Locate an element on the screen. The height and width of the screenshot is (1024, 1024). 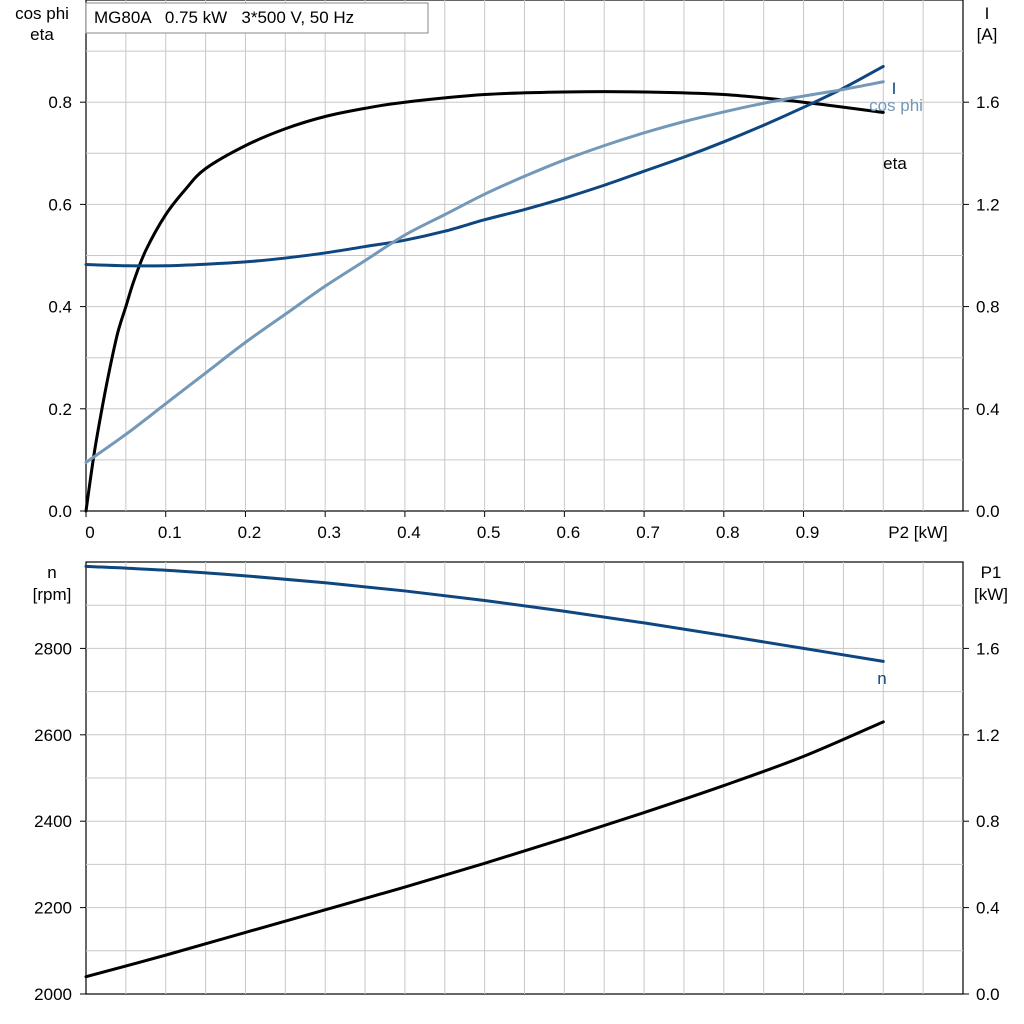
x-tick-label: 0.2 is located at coordinates (250, 532).